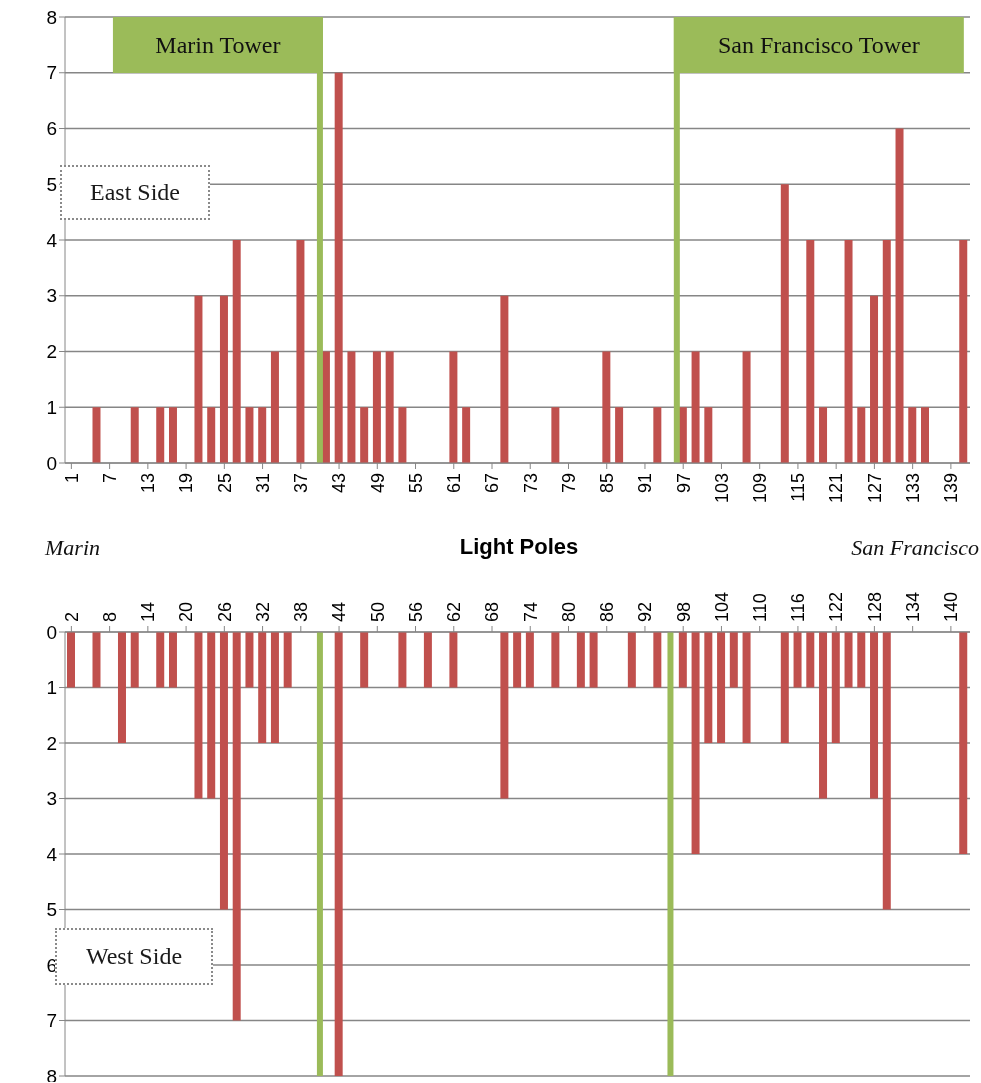 This screenshot has height=1083, width=981. What do you see at coordinates (836, 606) in the screenshot?
I see `x-tick-label: 122` at bounding box center [836, 606].